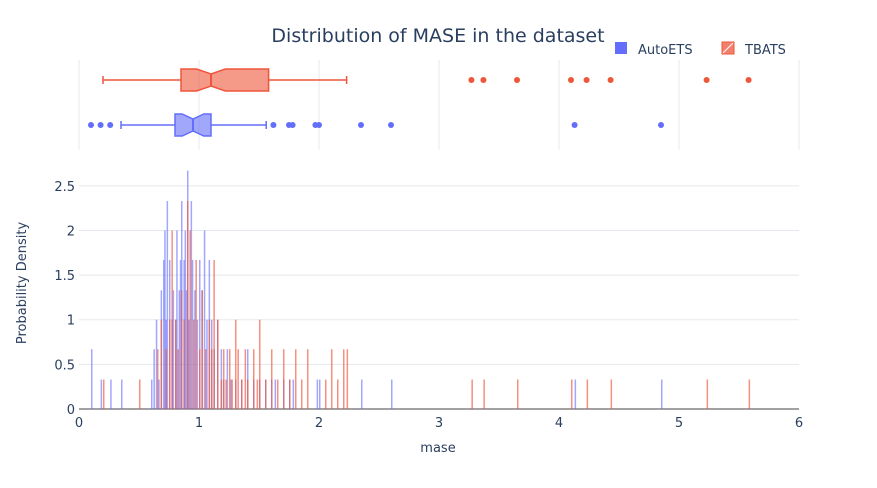  I want to click on legend-swatch-autoets, so click(621, 48).